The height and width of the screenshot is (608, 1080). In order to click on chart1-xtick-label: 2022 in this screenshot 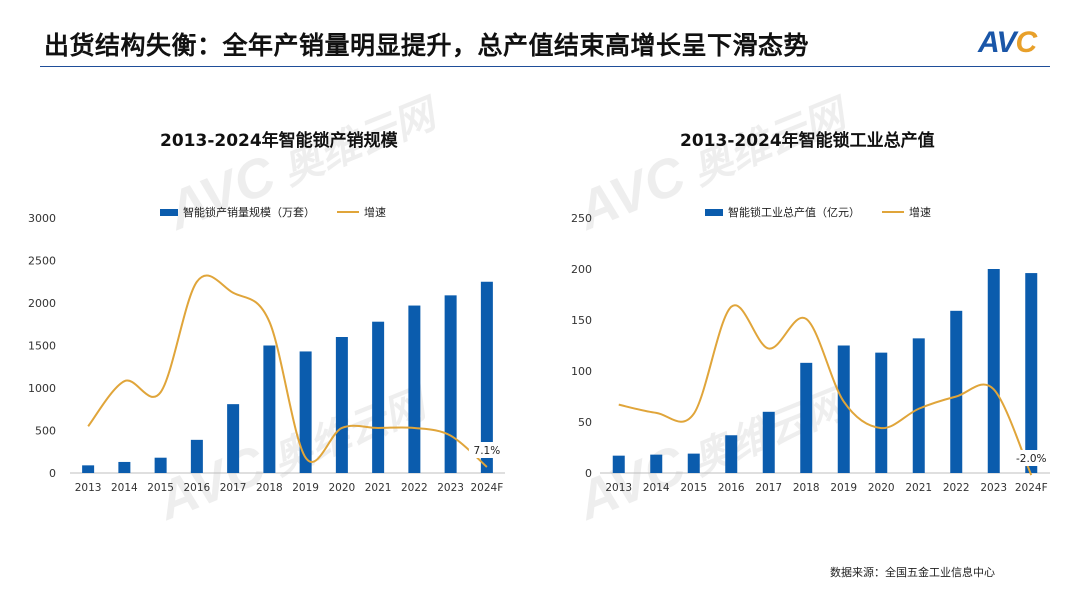, I will do `click(414, 488)`.